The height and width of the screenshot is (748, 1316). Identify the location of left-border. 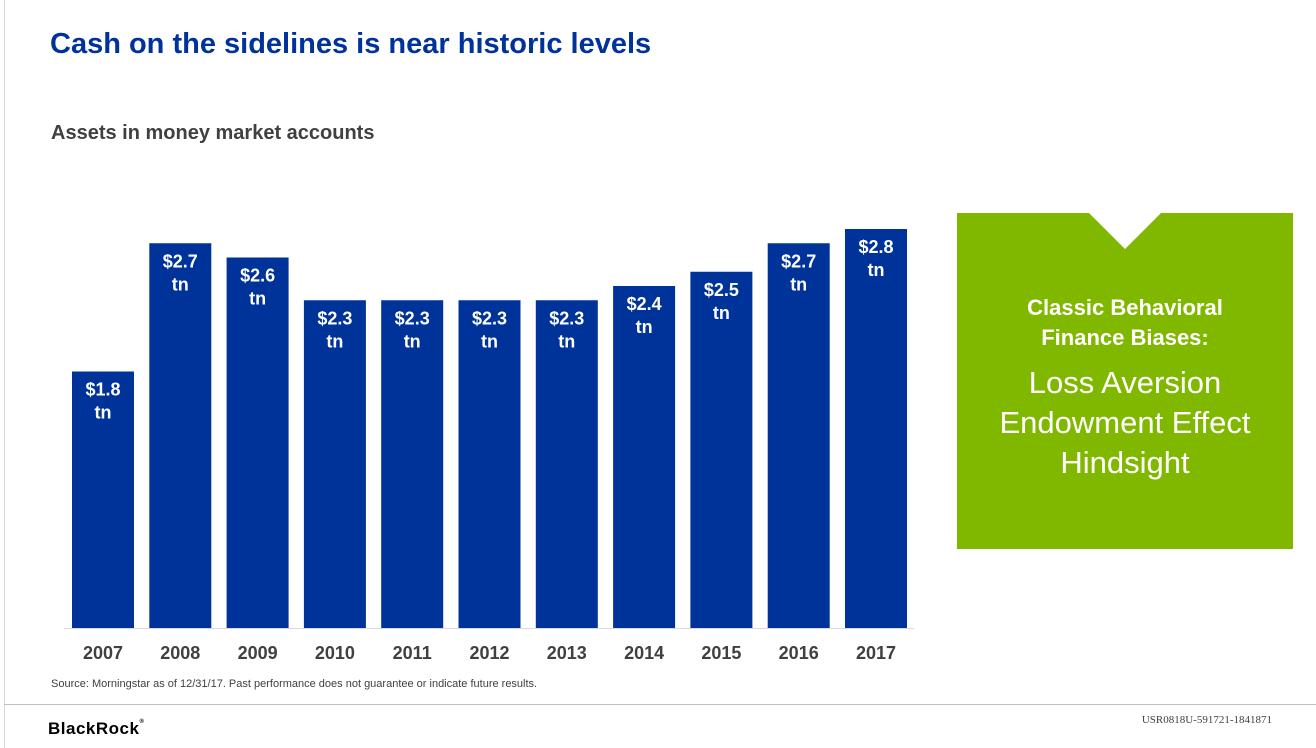
(4, 374).